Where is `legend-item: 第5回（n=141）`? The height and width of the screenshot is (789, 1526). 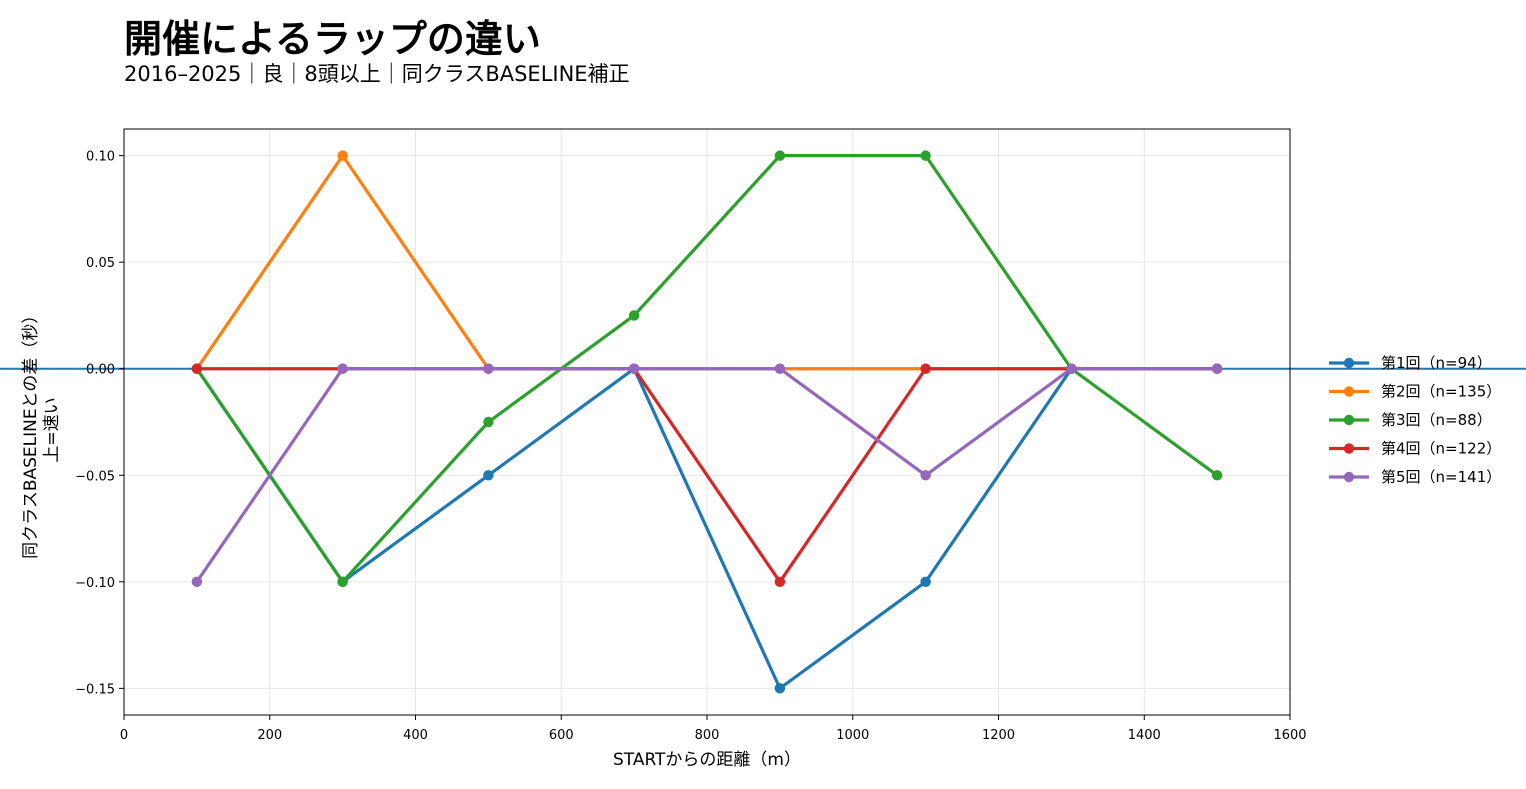
legend-item: 第5回（n=141） is located at coordinates (1415, 477).